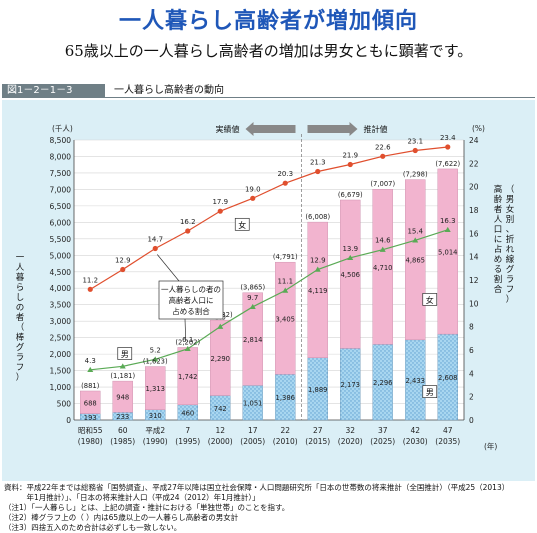 Image resolution: width=537 pixels, height=533 pixels. I want to click on x-tick-era: 37, so click(383, 430).